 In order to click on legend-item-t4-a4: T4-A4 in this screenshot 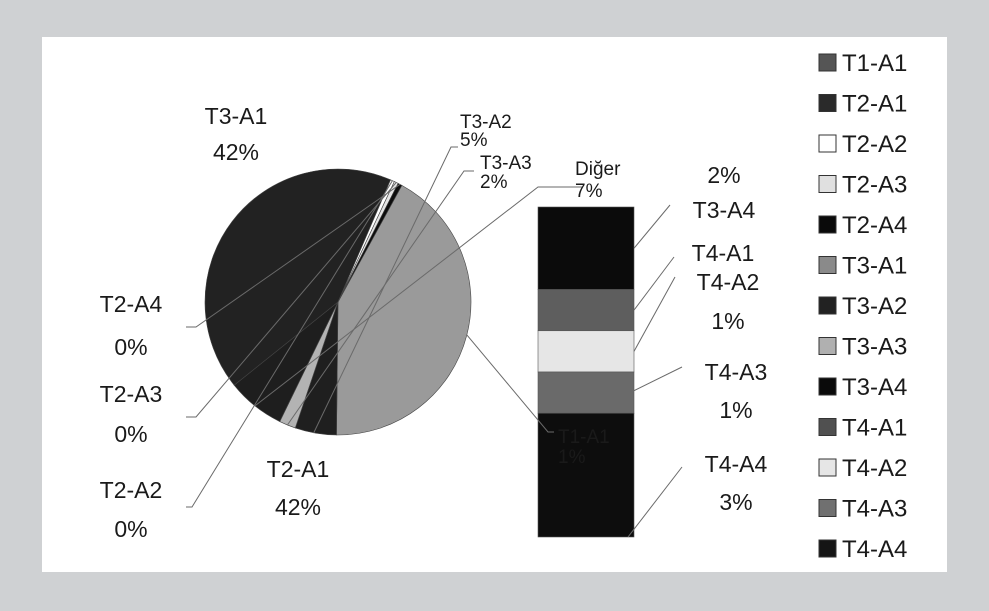, I will do `click(862, 549)`.